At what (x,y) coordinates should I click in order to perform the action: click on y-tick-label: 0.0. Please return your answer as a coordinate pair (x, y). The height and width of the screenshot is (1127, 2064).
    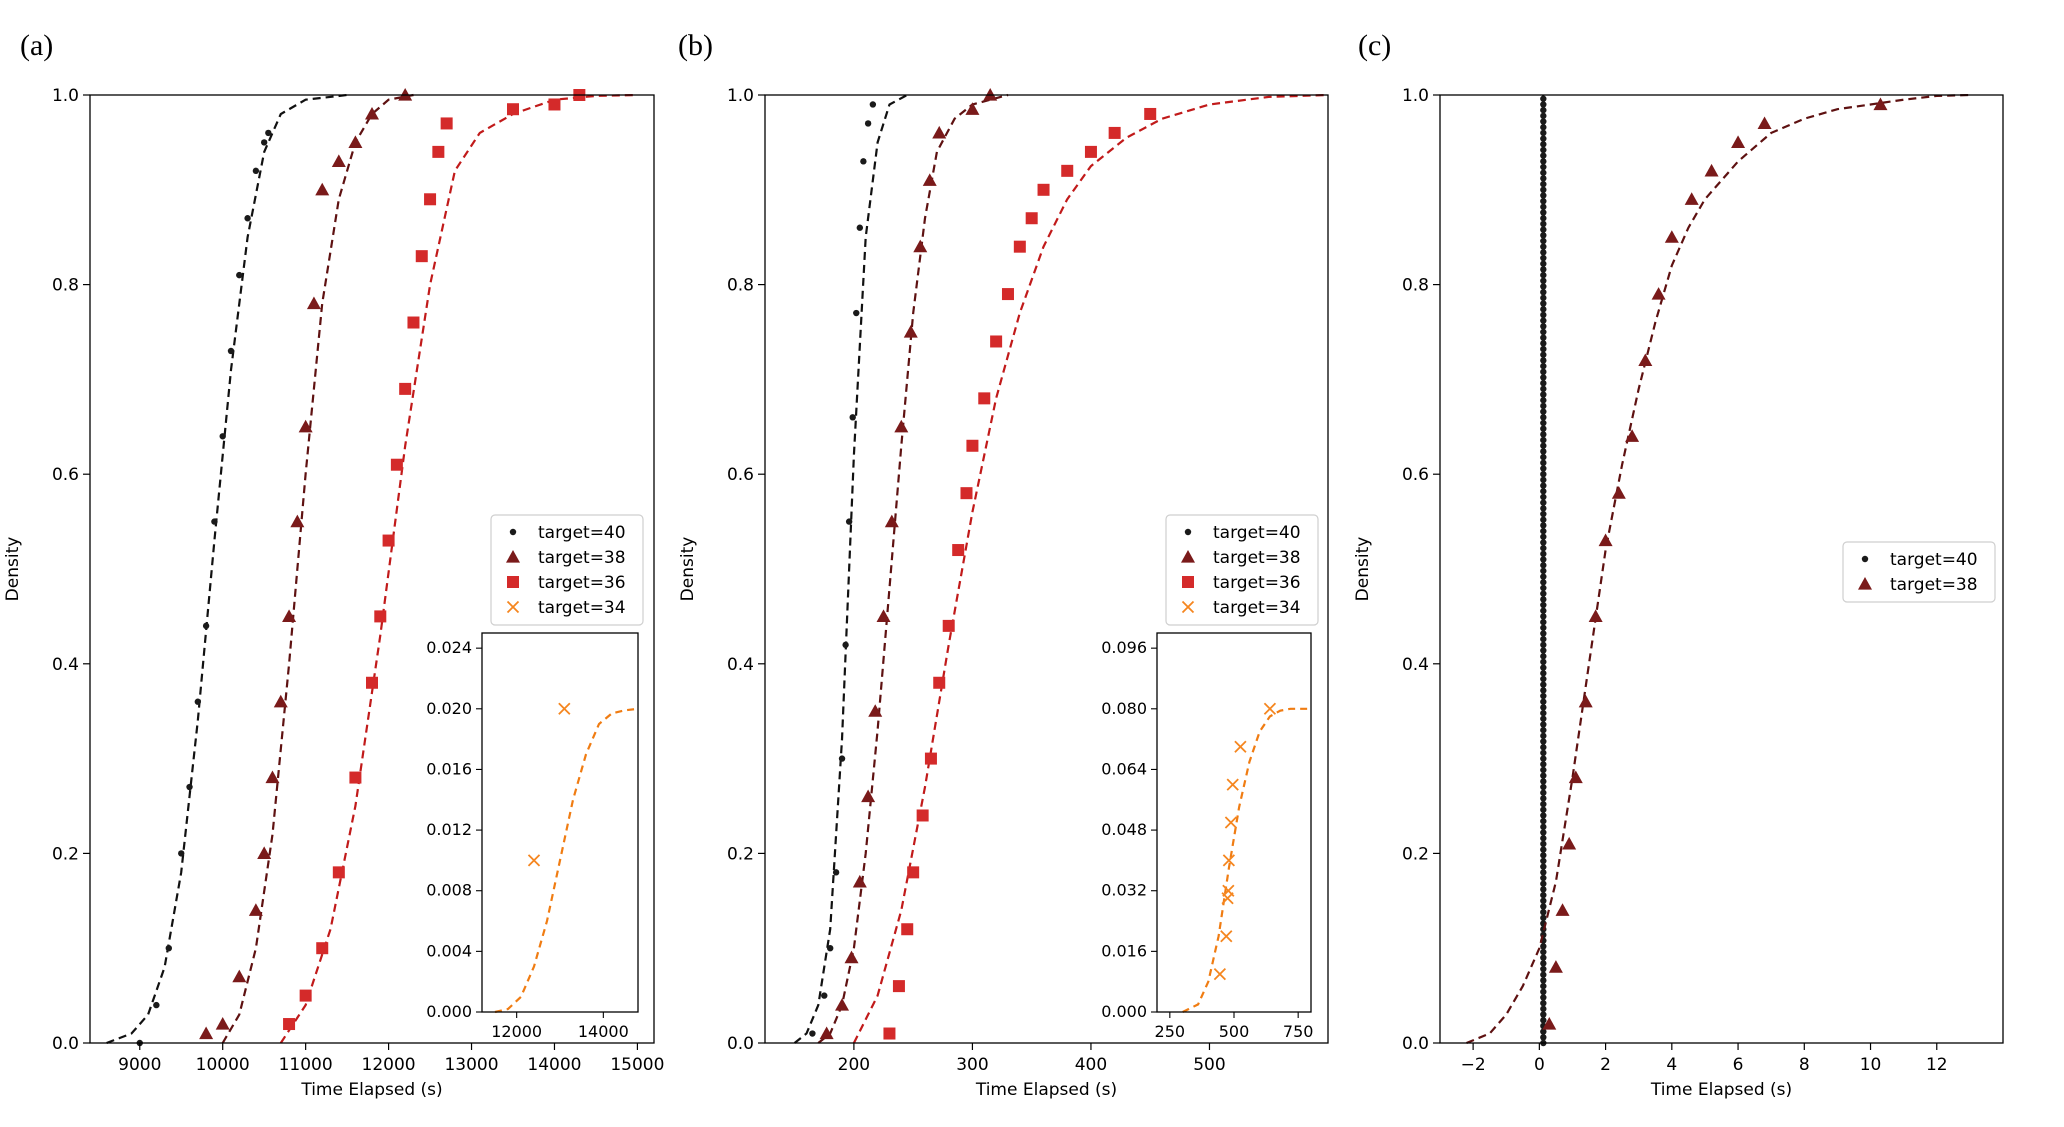
    Looking at the image, I should click on (65, 1044).